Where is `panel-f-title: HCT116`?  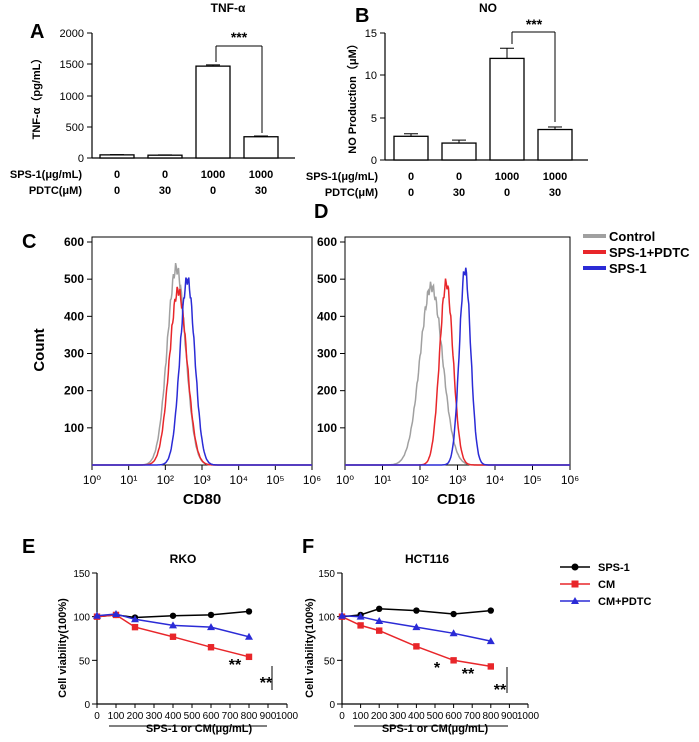 panel-f-title: HCT116 is located at coordinates (427, 559).